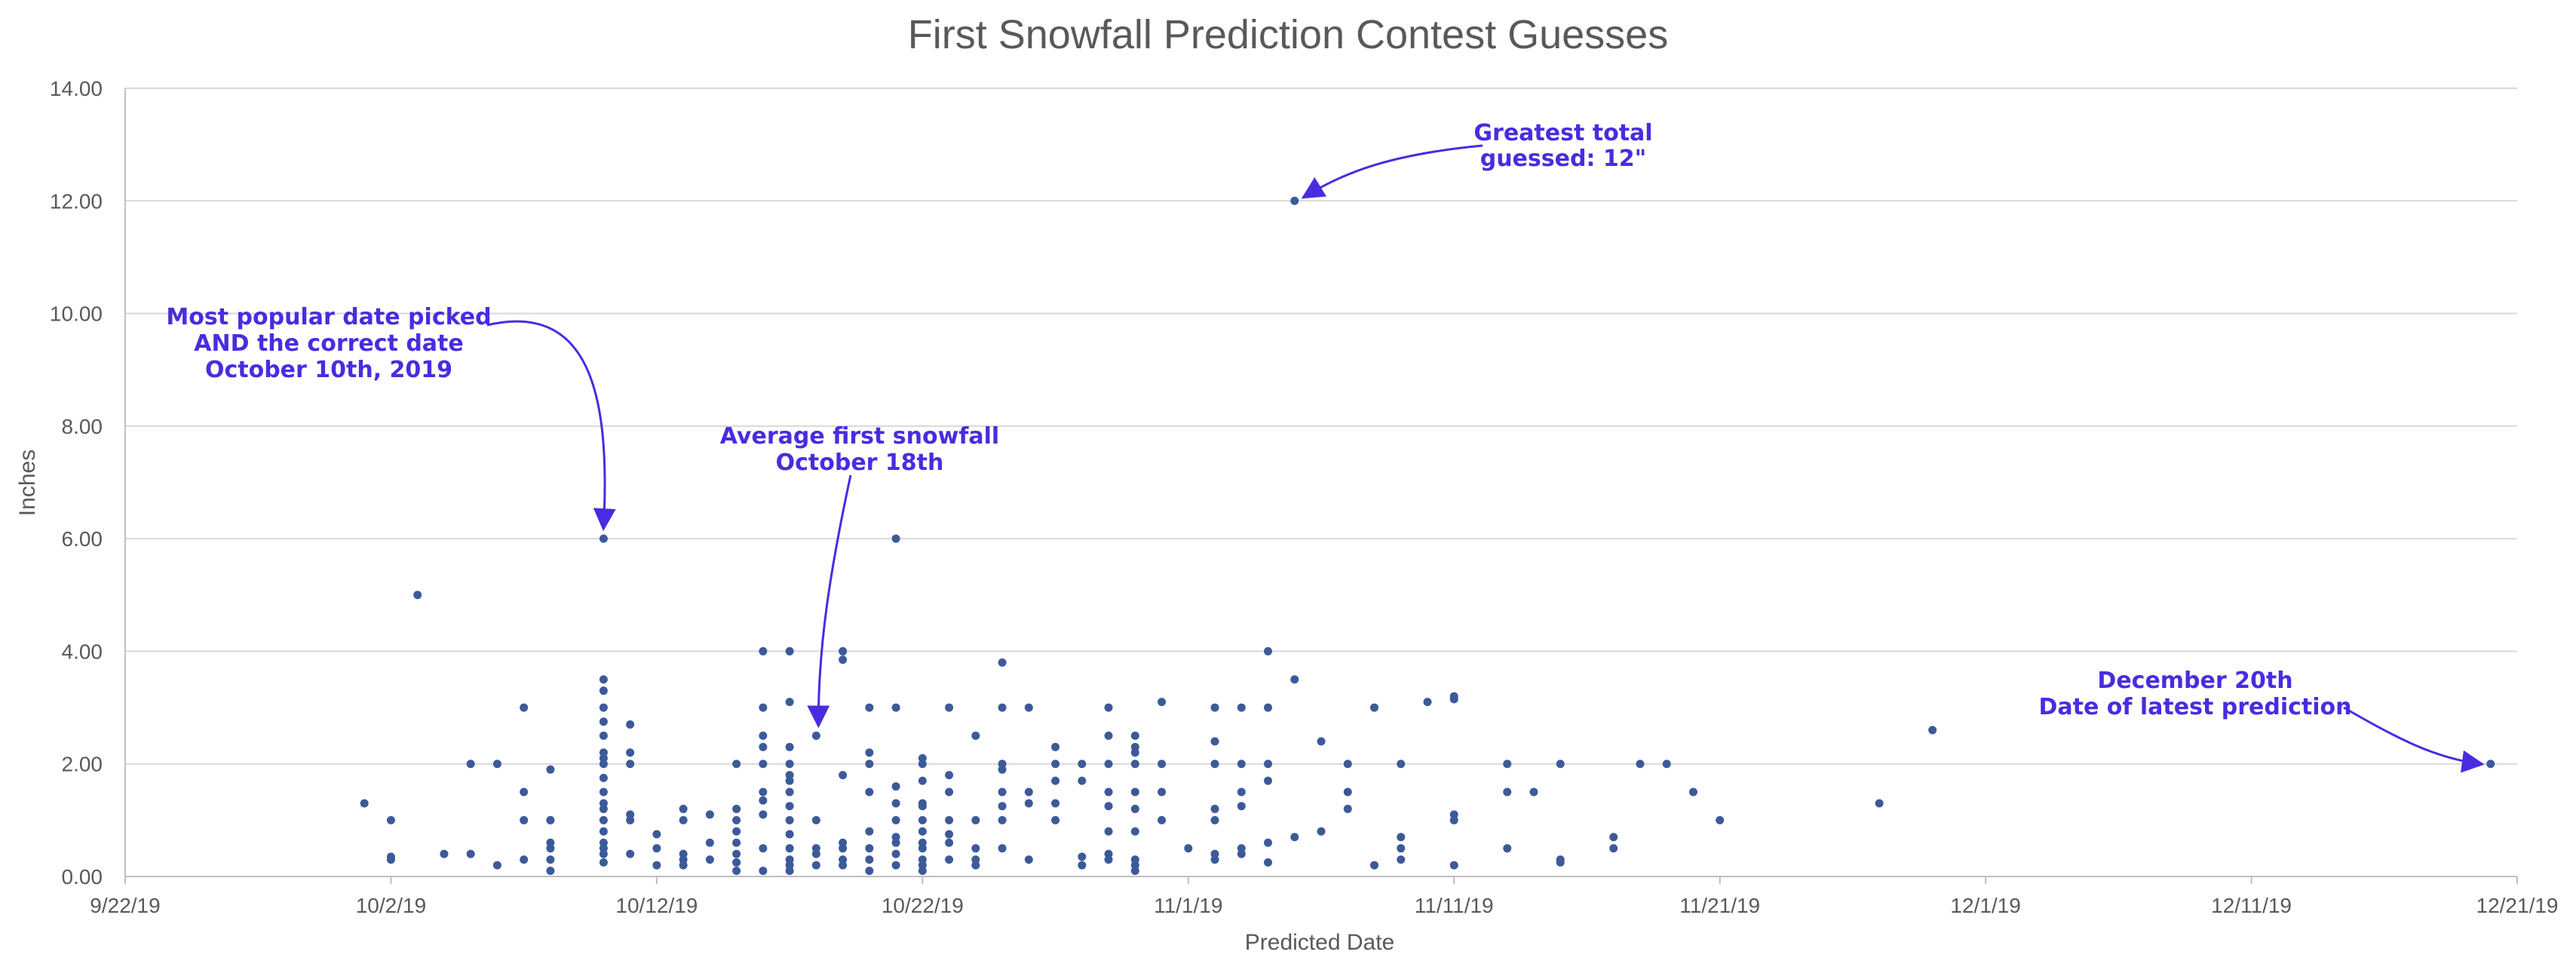 The width and height of the screenshot is (2576, 967). Describe the element at coordinates (391, 905) in the screenshot. I see `x-tick-label: 10/2/19` at that location.